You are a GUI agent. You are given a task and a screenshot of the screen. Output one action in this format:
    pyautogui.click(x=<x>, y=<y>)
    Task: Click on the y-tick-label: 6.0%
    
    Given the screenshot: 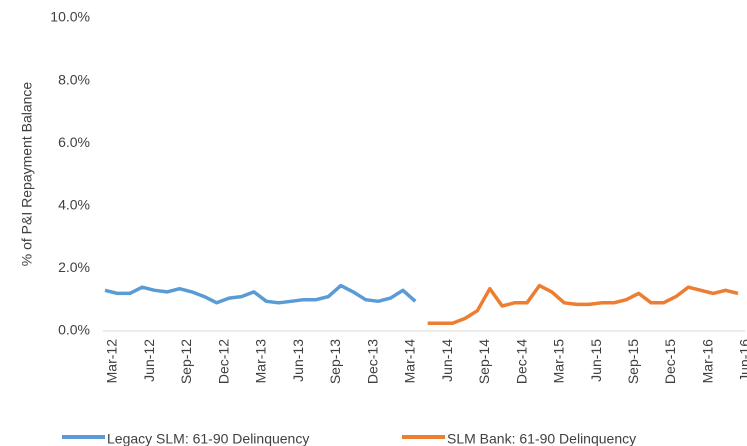 What is the action you would take?
    pyautogui.click(x=74, y=142)
    